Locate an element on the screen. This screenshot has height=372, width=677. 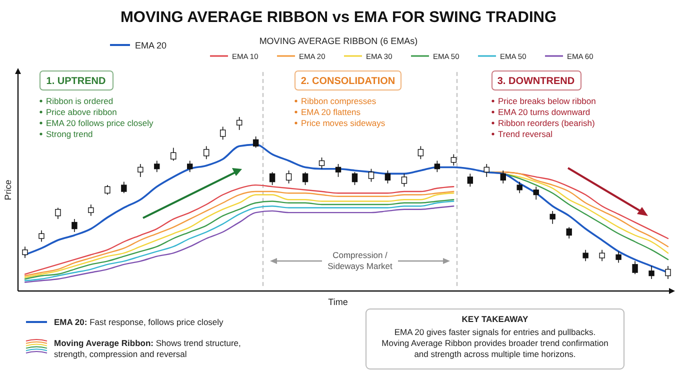
legend-title: MOVING AVERAGE RIBBON (6 EMAs) is located at coordinates (338, 41).